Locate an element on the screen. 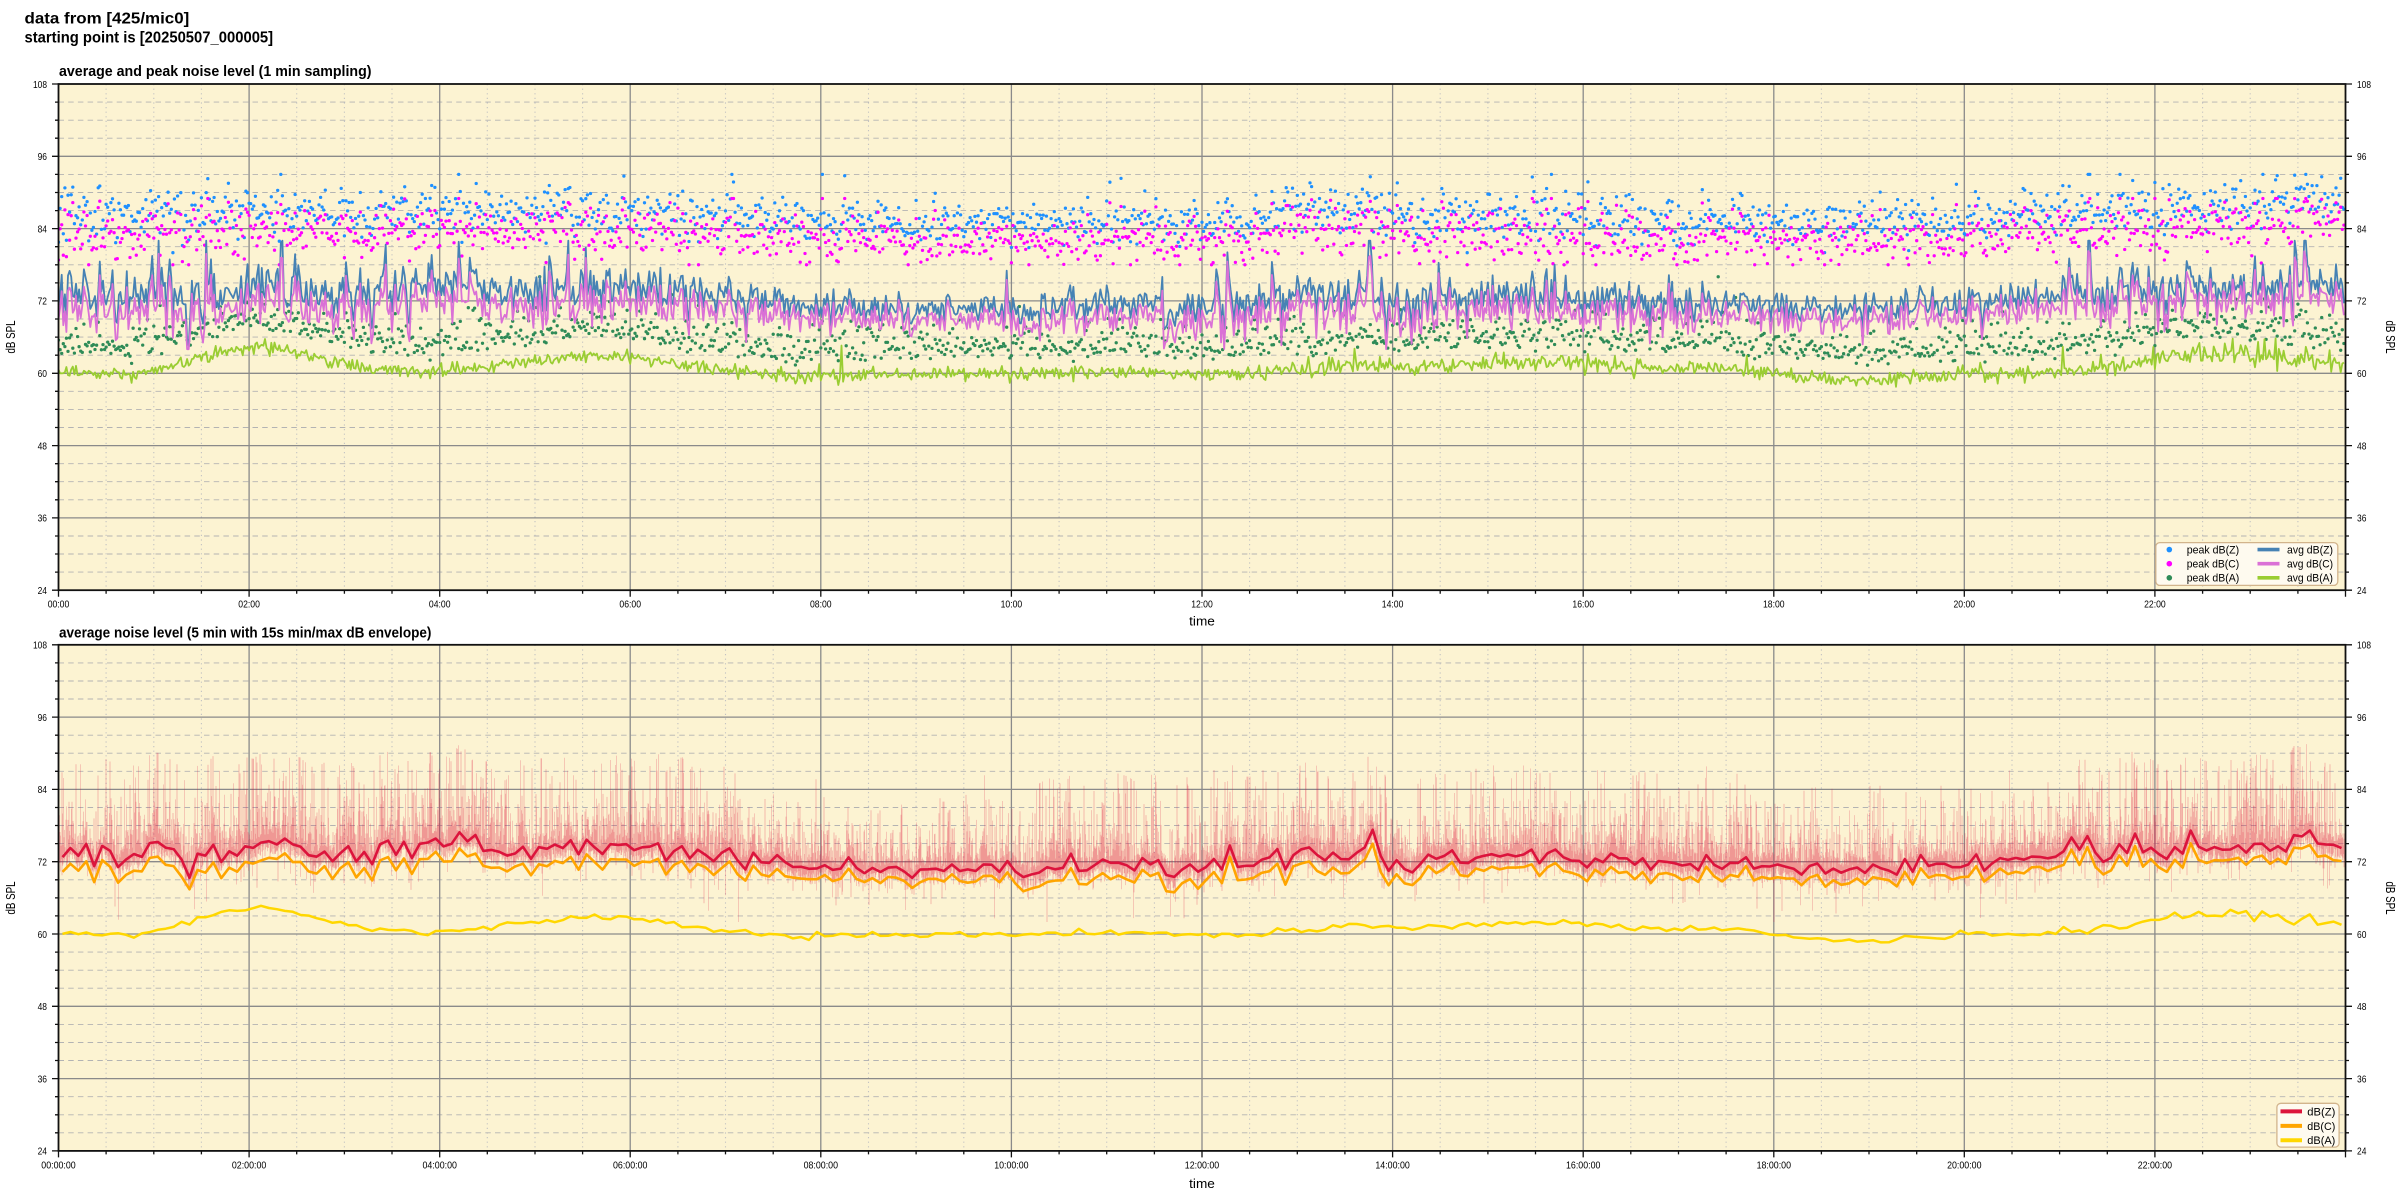 This screenshot has height=1200, width=2400. svg-text: 08:00 is located at coordinates (821, 605).